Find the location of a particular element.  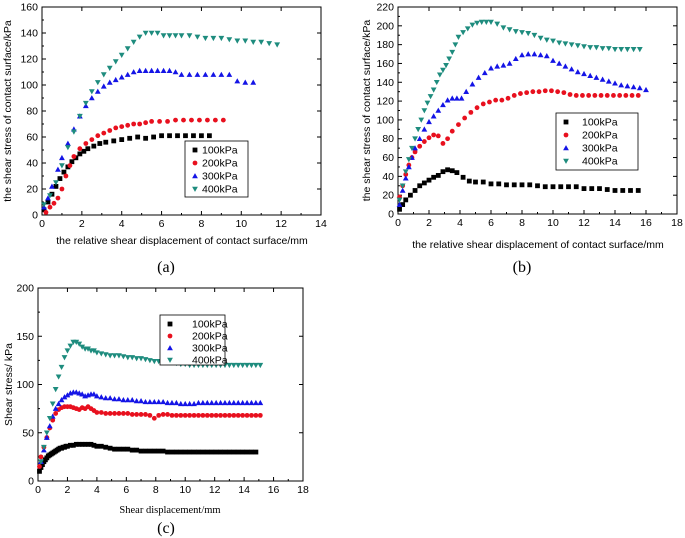

y-tick-label: 140 is located at coordinates (385, 83).